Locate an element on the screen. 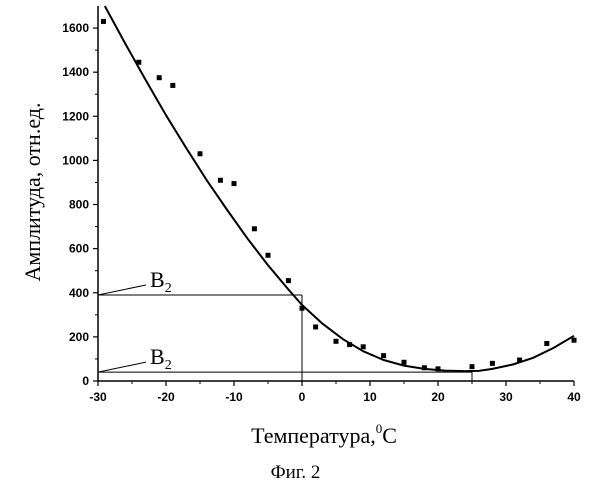 The height and width of the screenshot is (500, 591). y-tick-label: 400 is located at coordinates (79, 293).